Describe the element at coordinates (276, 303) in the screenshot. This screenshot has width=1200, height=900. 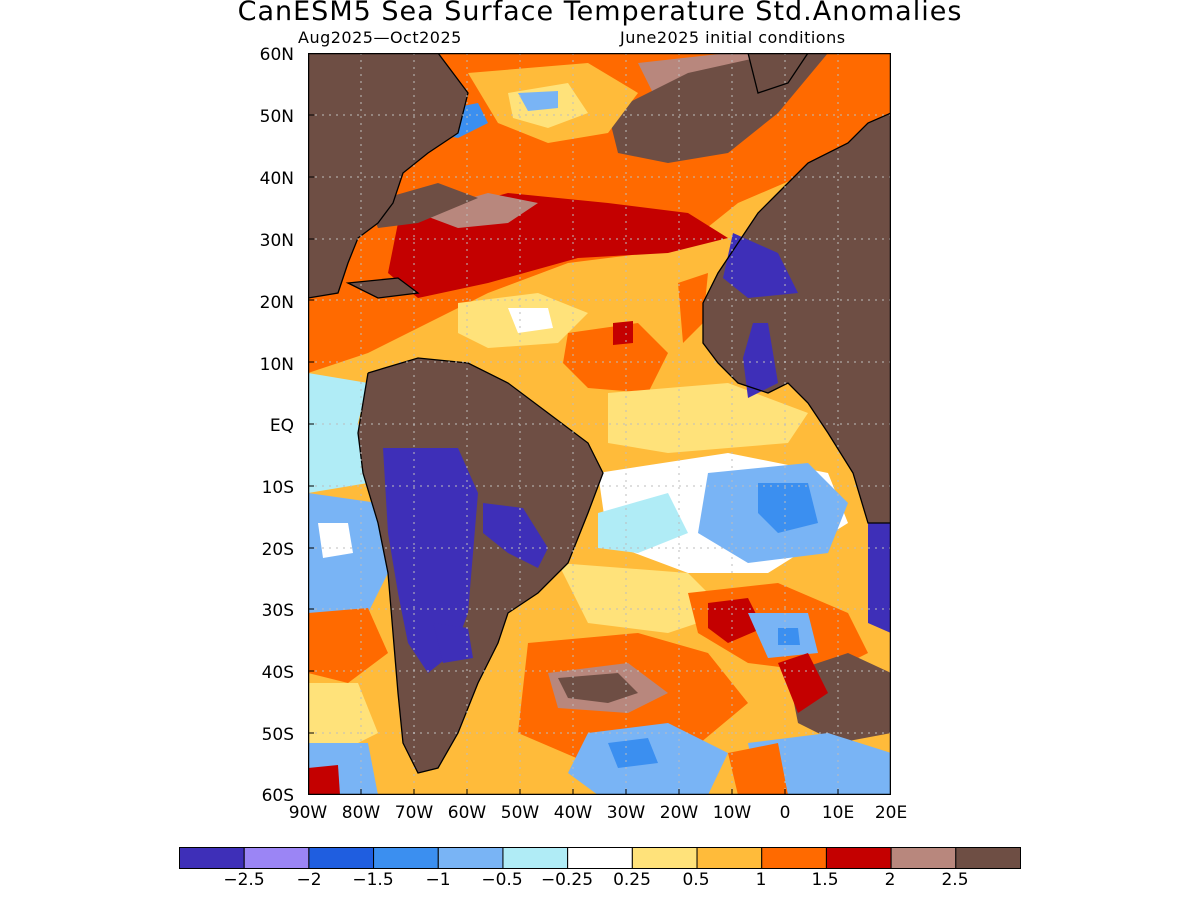
I see `lat-label: 20N` at that location.